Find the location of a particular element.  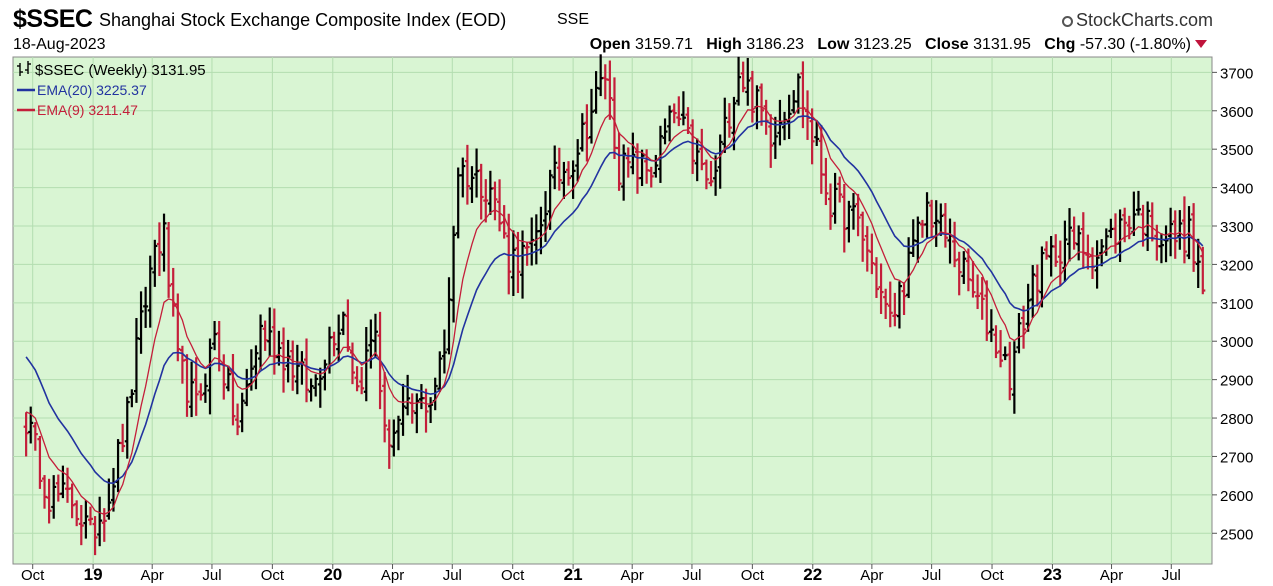

x-tick-label: 23 is located at coordinates (1052, 574).